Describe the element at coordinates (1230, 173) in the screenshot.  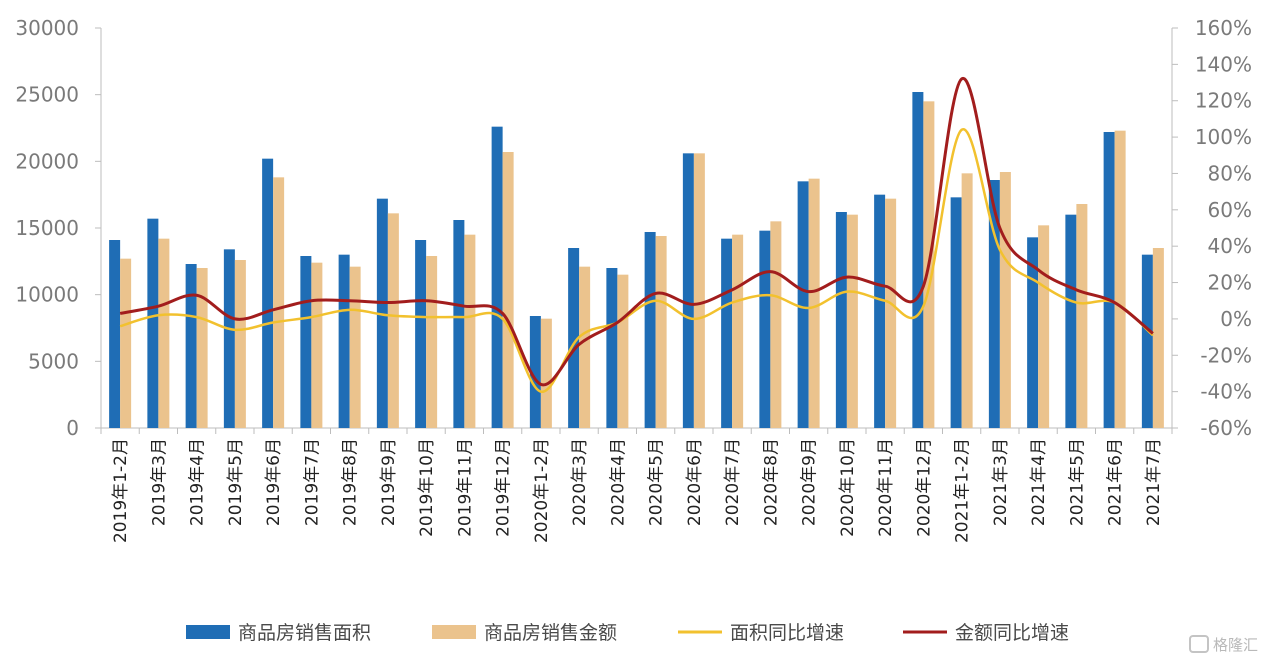
I see `right-tick-label: 80%` at that location.